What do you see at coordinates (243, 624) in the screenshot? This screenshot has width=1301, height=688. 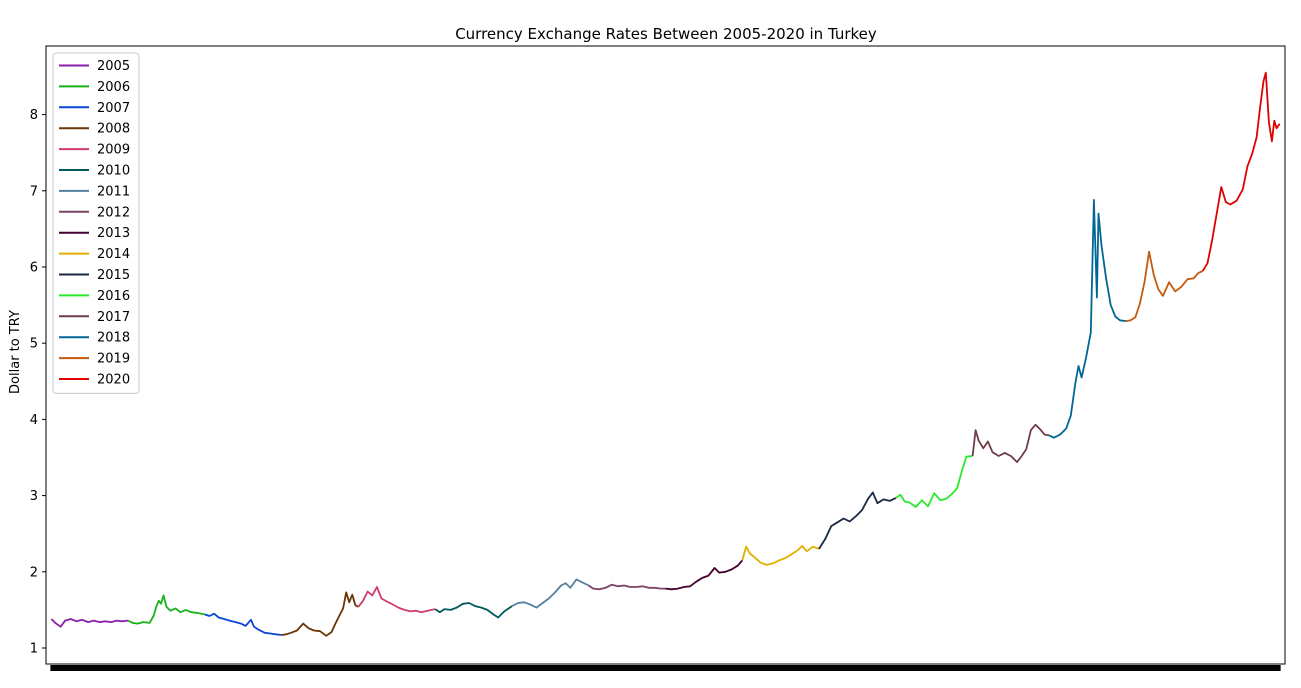 I see `series-line-2007` at bounding box center [243, 624].